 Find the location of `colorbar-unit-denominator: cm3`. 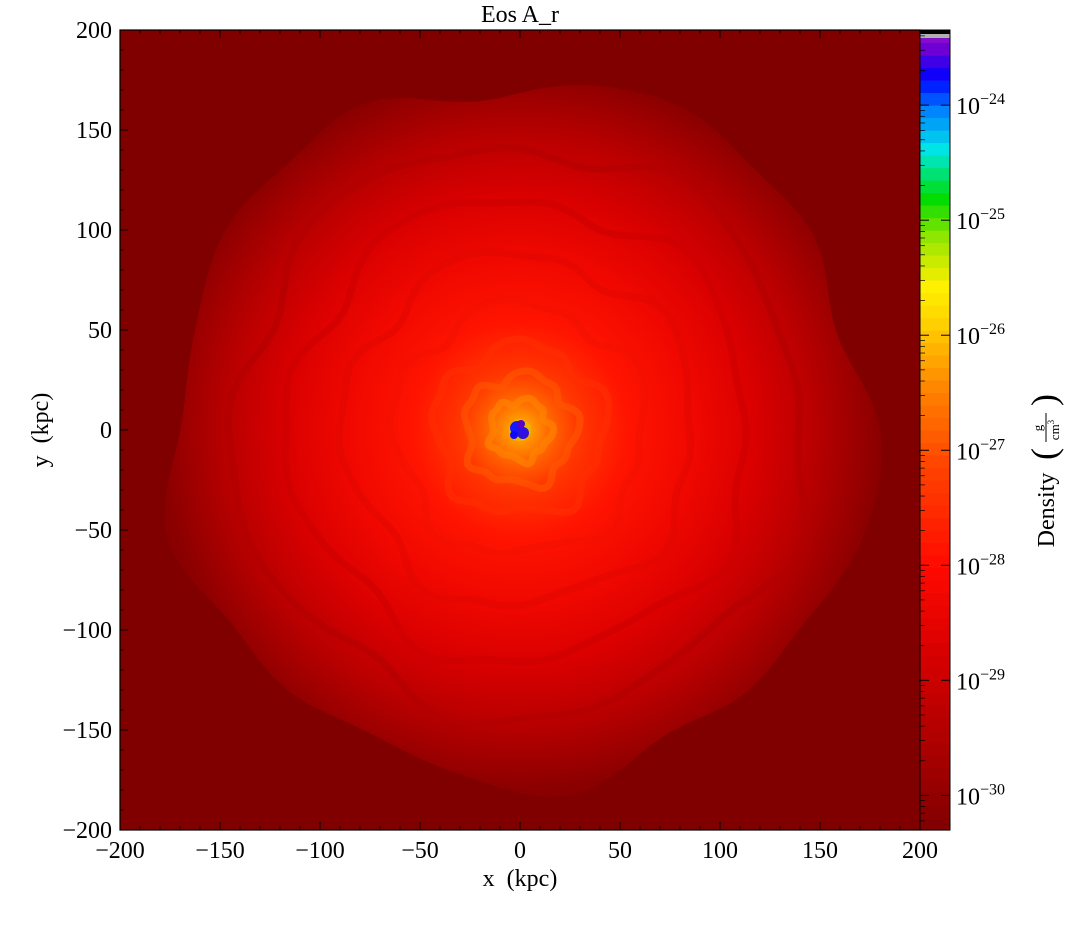

colorbar-unit-denominator: cm3 is located at coordinates (1054, 429).